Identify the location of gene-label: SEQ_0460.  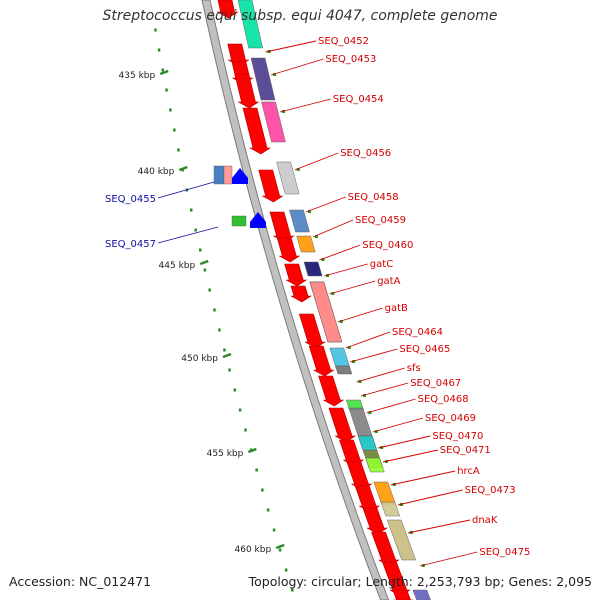
(387, 245).